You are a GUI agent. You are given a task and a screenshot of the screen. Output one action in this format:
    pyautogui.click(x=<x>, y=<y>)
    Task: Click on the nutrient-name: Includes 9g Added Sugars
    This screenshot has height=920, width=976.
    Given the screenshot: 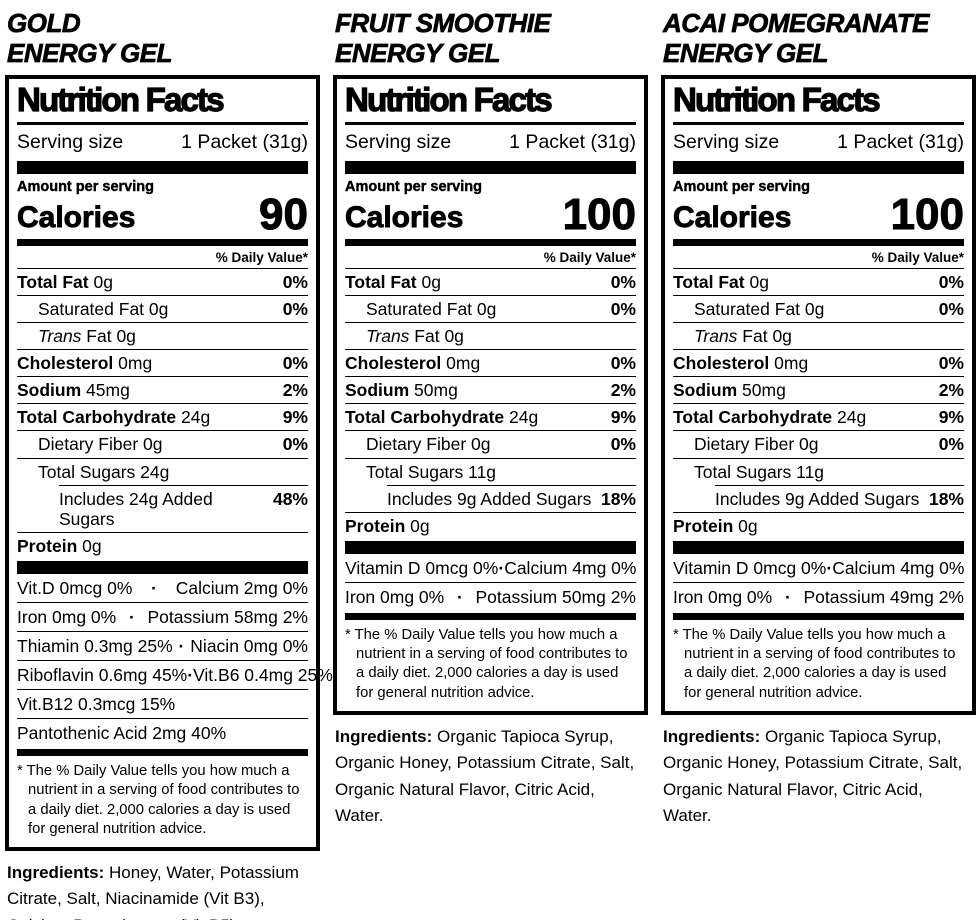 What is the action you would take?
    pyautogui.click(x=489, y=498)
    